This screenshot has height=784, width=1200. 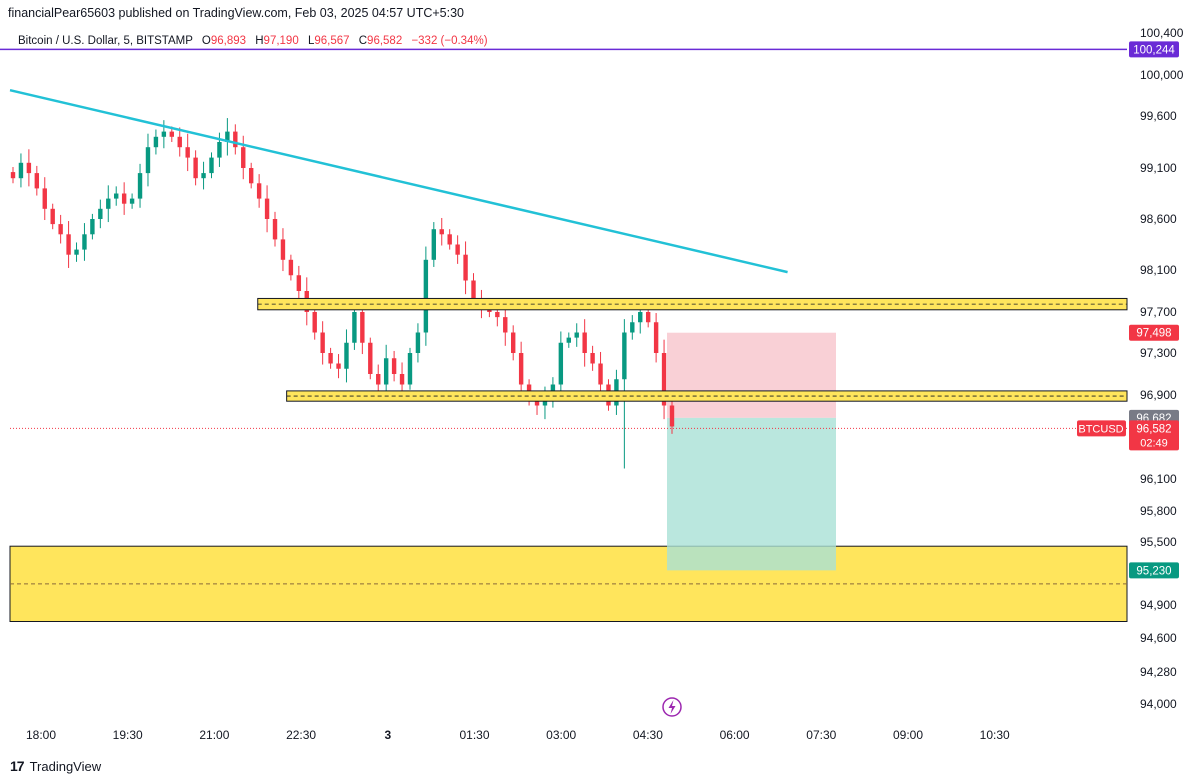 What do you see at coordinates (821, 735) in the screenshot?
I see `x-tick-label: 07:30` at bounding box center [821, 735].